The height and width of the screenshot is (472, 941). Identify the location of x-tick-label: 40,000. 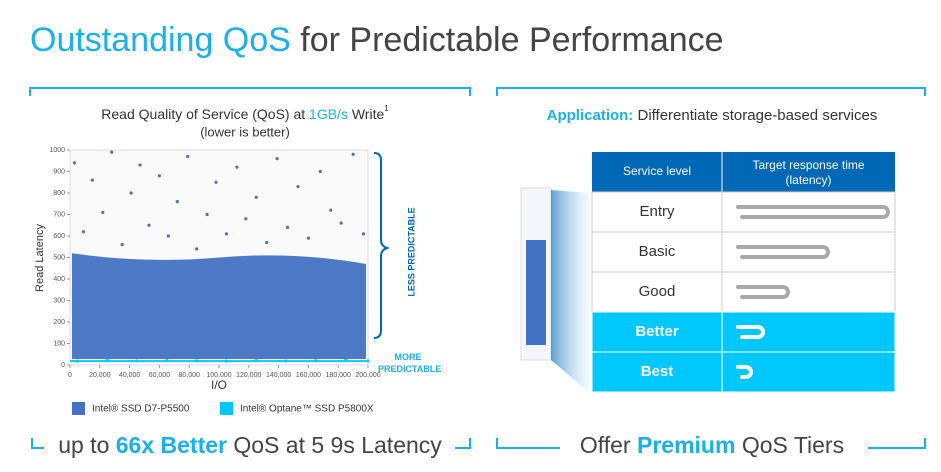
(130, 375).